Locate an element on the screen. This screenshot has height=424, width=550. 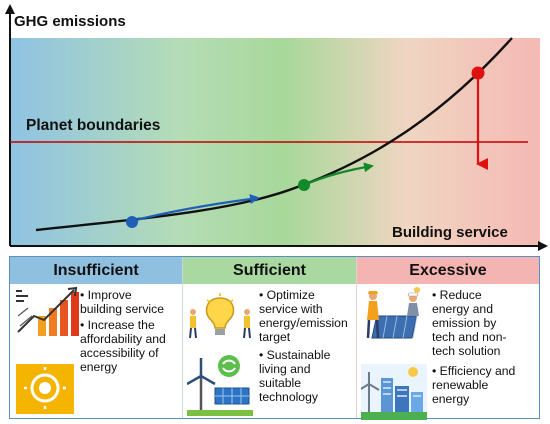
green-city-wind-icon is located at coordinates (394, 392).